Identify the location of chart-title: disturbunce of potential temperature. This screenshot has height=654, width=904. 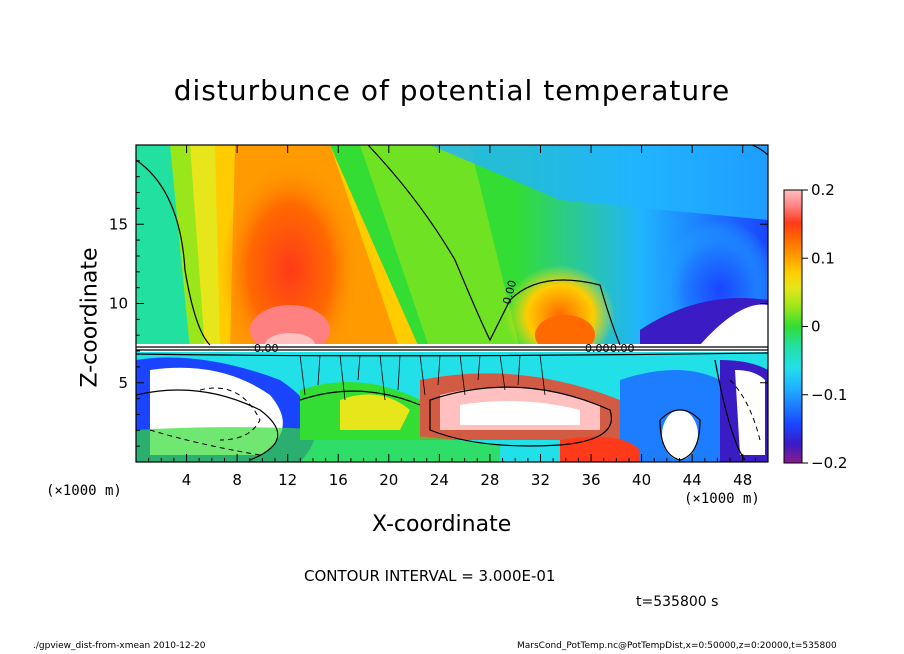
(452, 90).